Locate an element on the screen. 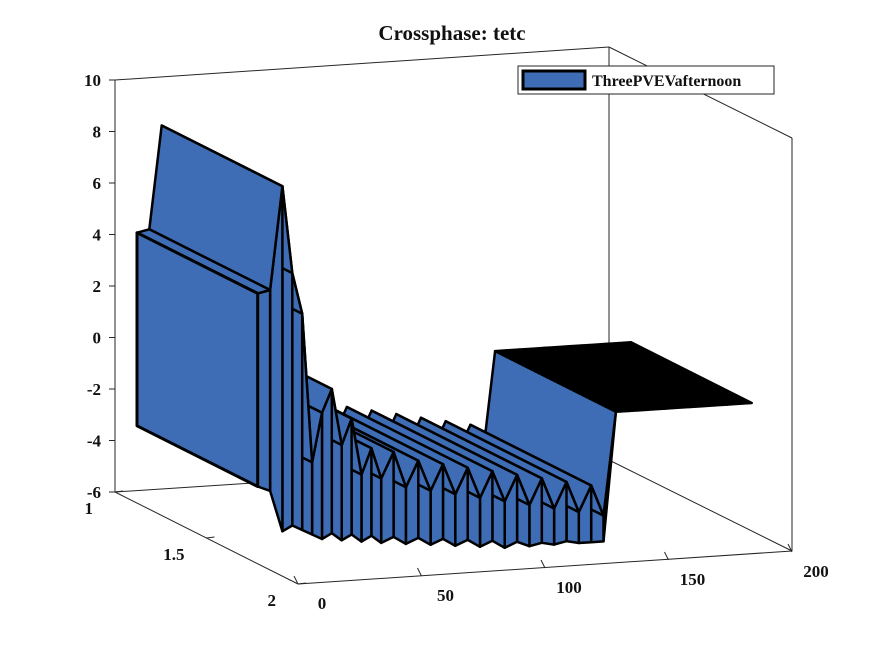  legend-swatch is located at coordinates (554, 80).